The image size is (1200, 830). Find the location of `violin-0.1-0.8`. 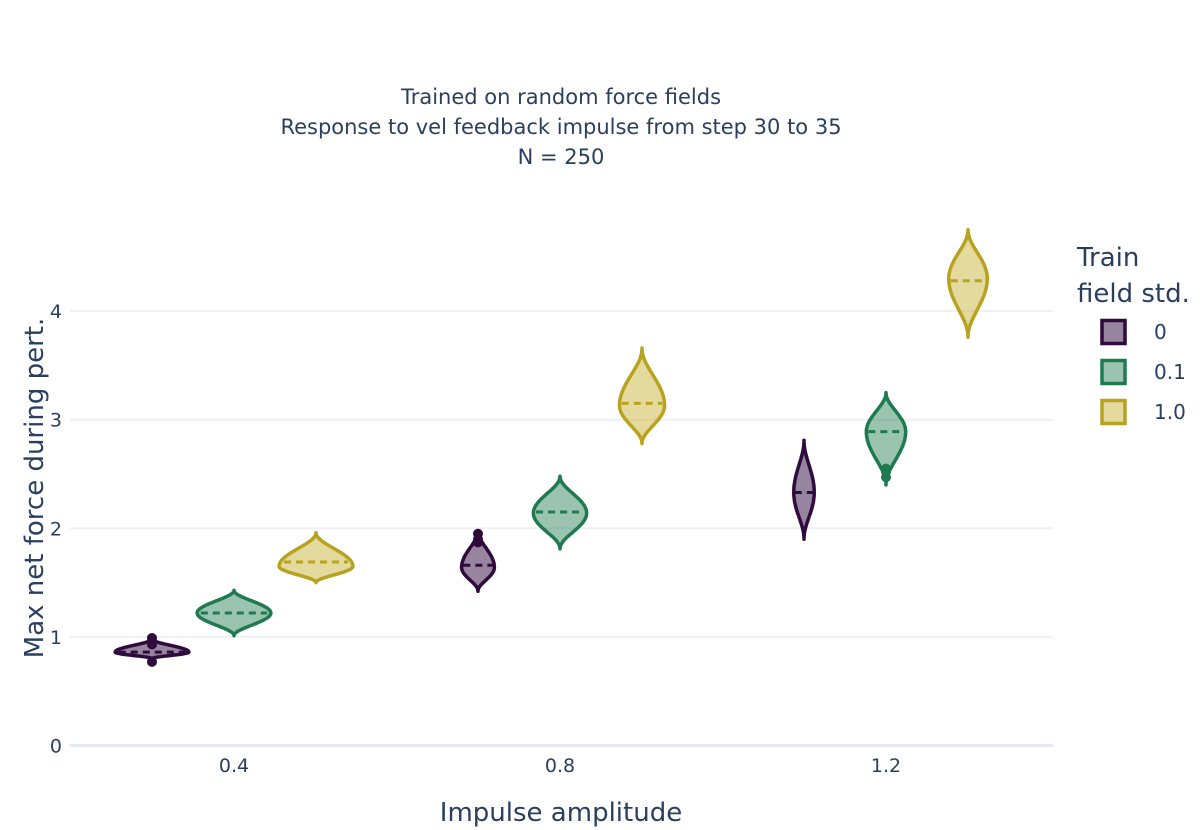

violin-0.1-0.8 is located at coordinates (560, 512).